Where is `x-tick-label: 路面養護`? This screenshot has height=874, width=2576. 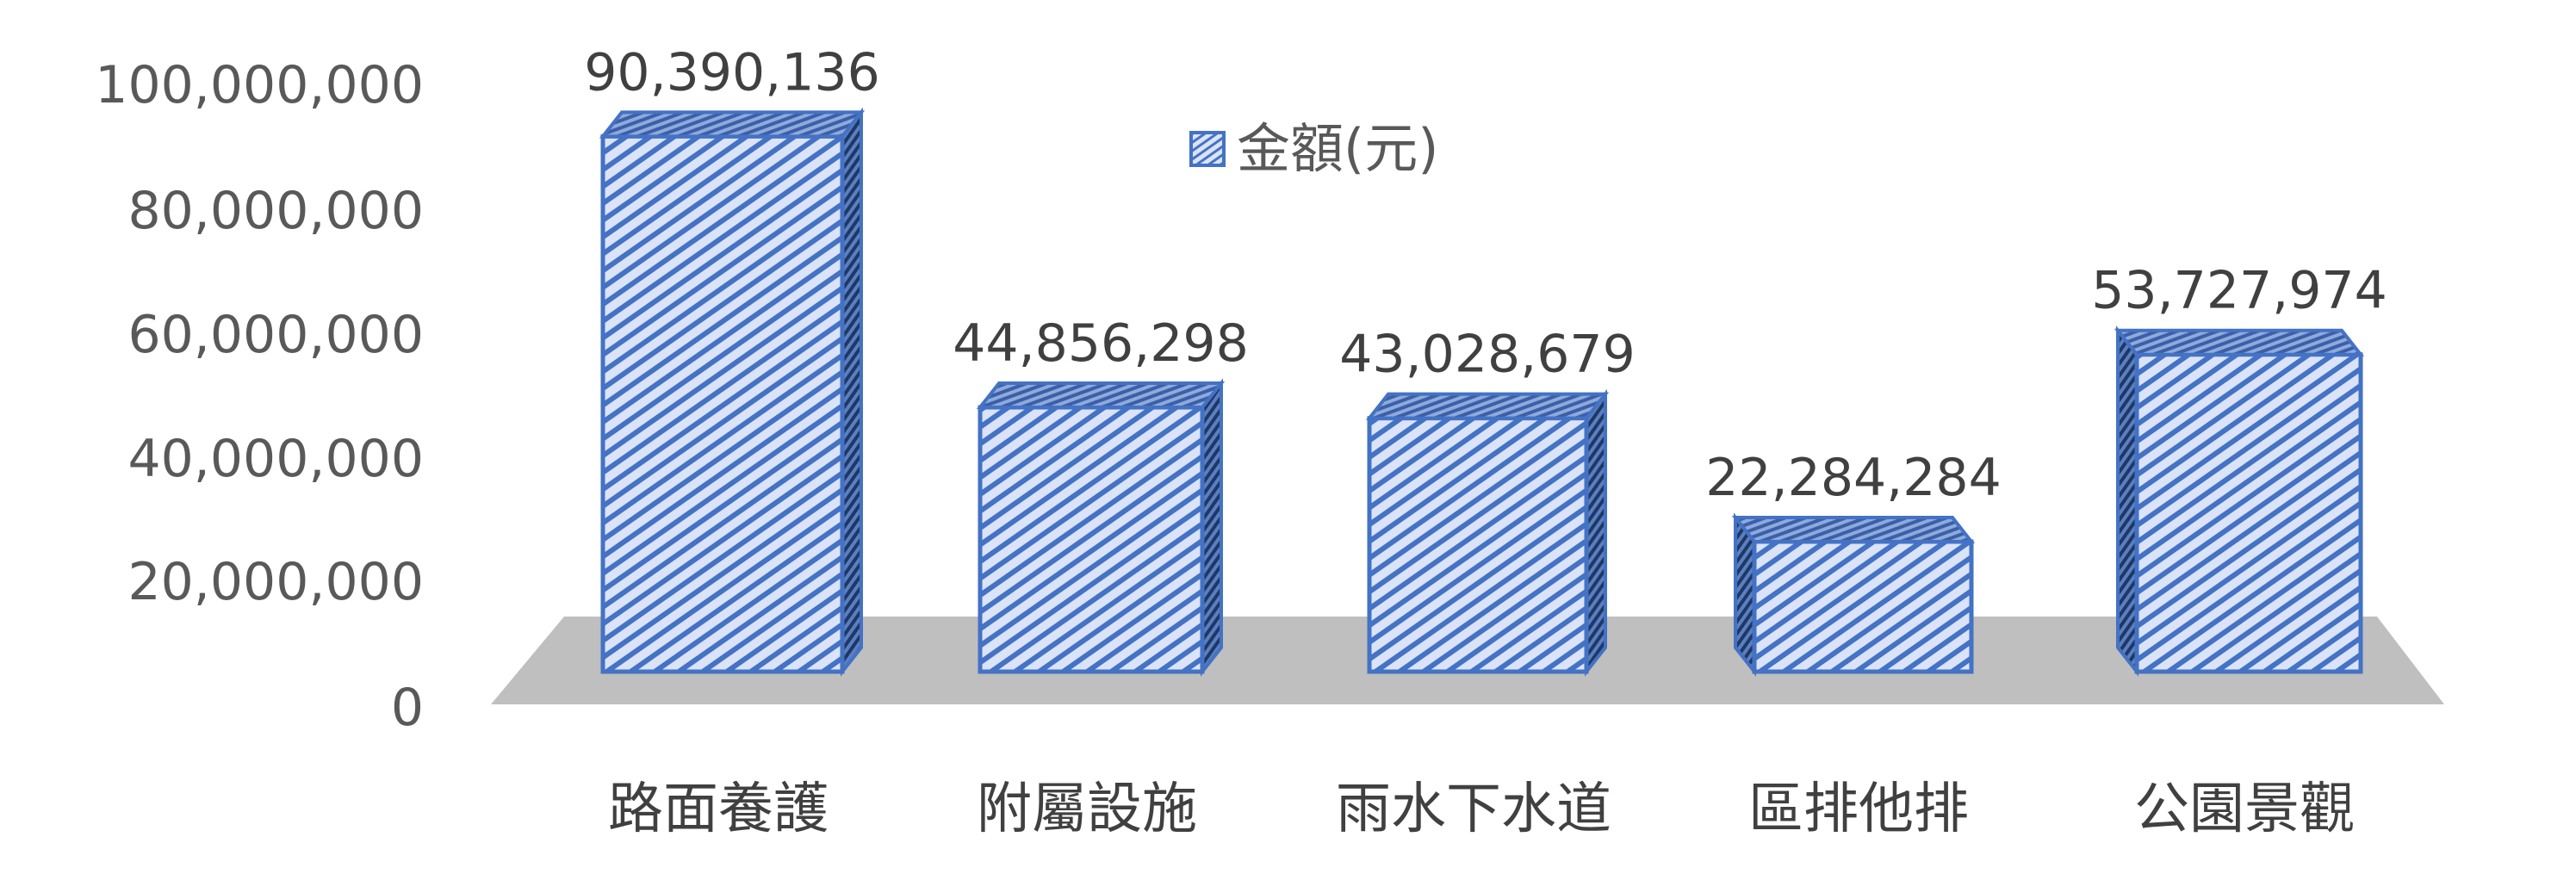 x-tick-label: 路面養護 is located at coordinates (718, 809).